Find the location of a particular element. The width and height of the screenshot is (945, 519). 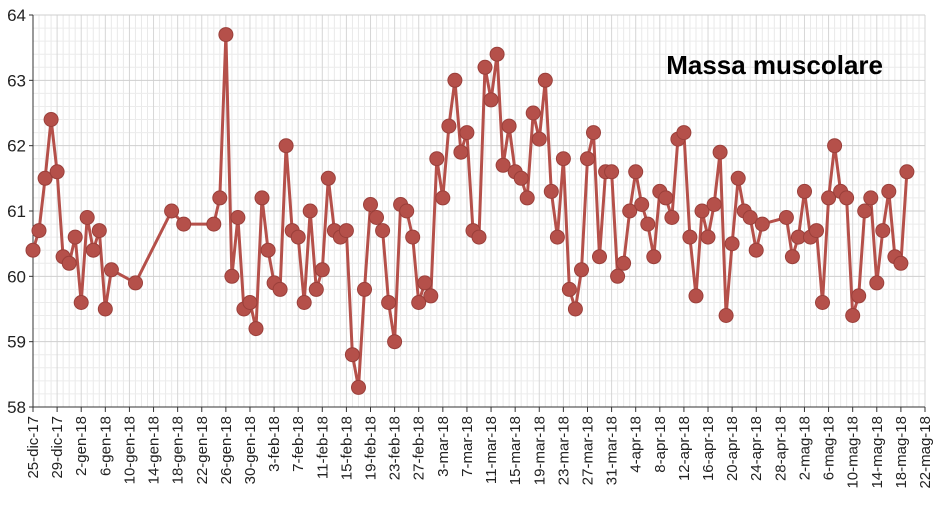

x-tick-label: 19-mar-18 is located at coordinates (539, 450).